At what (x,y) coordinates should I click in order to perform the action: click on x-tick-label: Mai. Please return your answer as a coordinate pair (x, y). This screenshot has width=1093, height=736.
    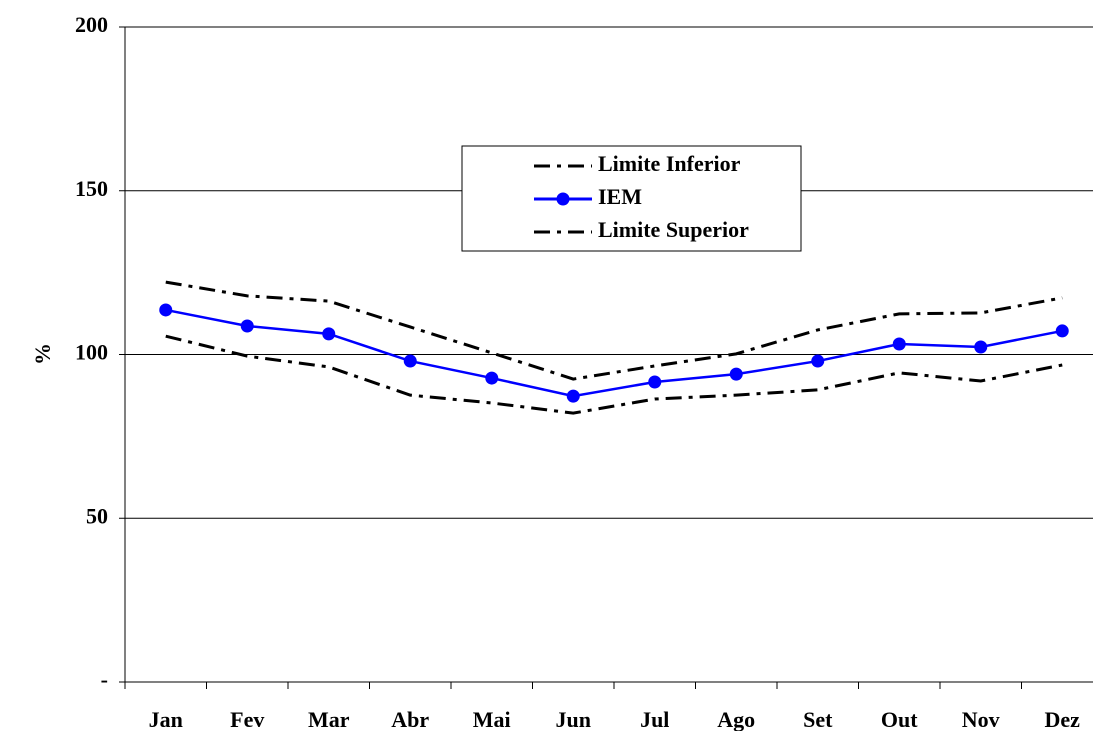
    Looking at the image, I should click on (492, 719).